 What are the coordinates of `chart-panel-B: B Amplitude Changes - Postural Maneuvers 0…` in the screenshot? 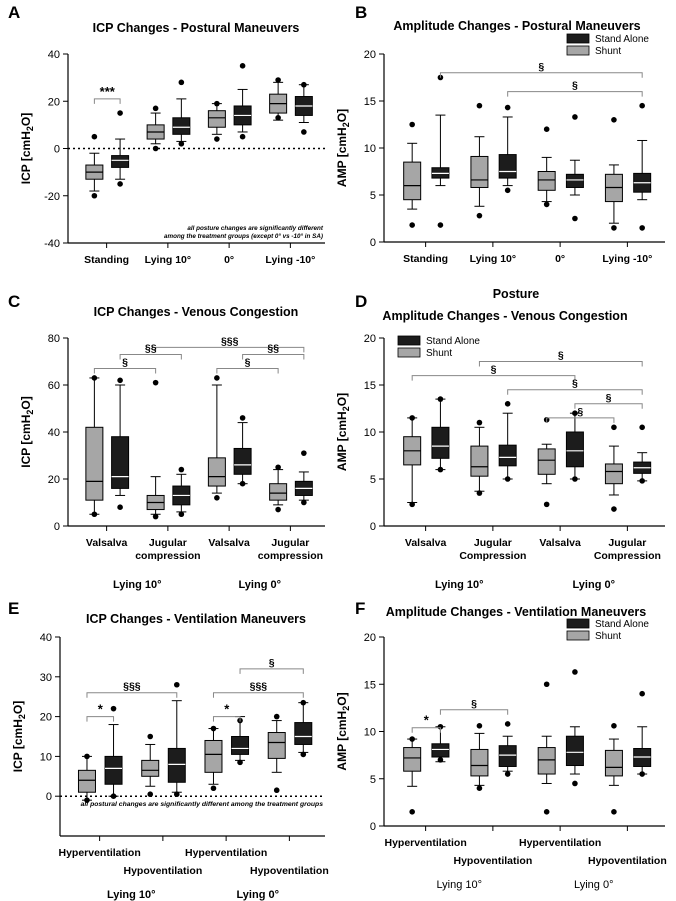 It's located at (500, 134).